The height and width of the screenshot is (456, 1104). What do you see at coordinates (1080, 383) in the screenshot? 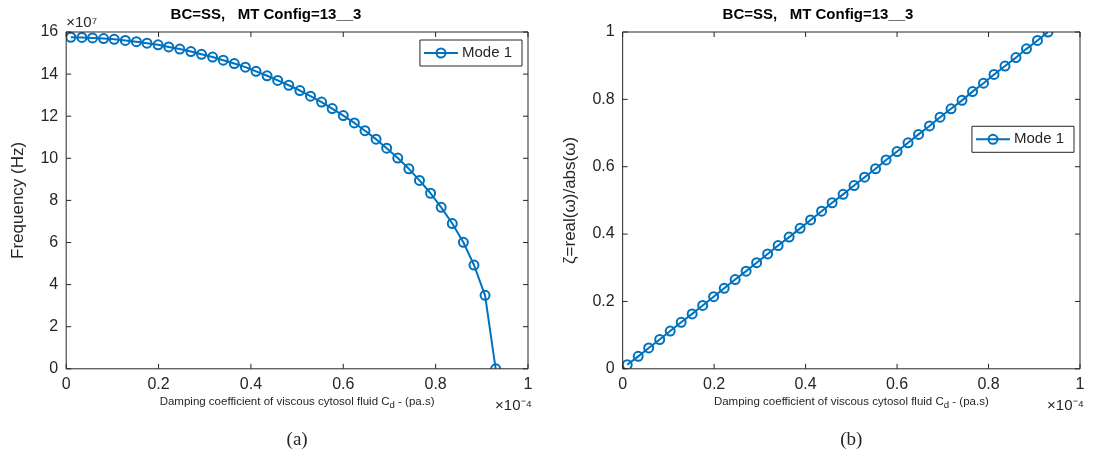
I see `x-tick-label: 1` at bounding box center [1080, 383].